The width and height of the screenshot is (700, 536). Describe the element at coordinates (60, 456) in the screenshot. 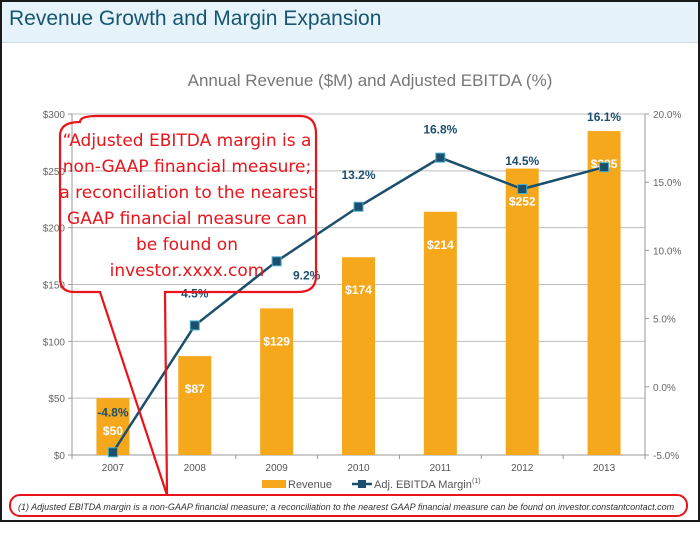

I see `y-left-tick-label: $0` at that location.